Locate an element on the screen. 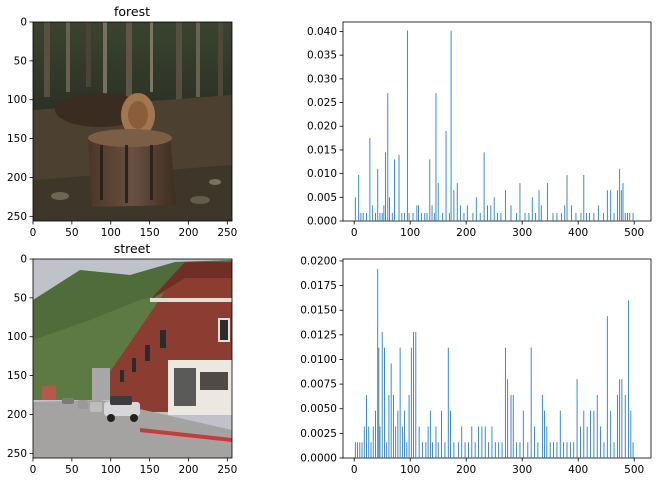 This screenshot has height=482, width=656. street-axis-xtick-label-4: 200 is located at coordinates (188, 470).